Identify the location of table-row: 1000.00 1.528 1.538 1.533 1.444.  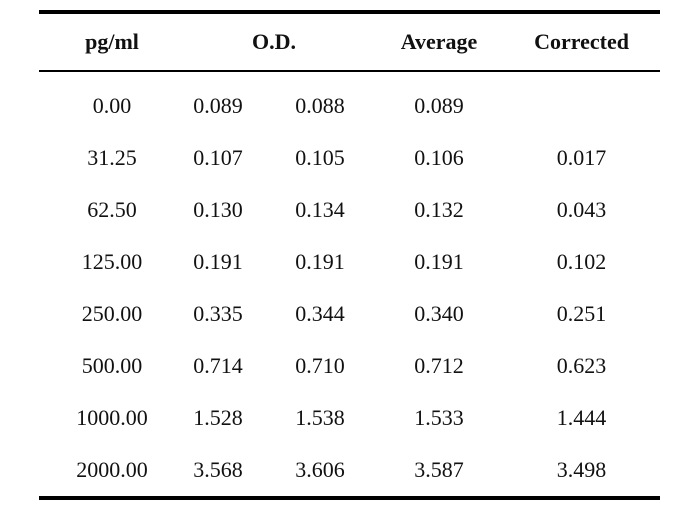
(349, 418).